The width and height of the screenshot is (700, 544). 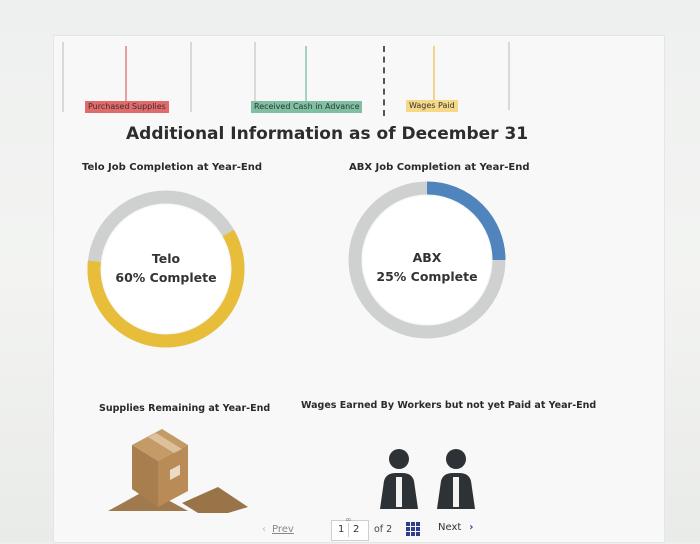 What do you see at coordinates (466, 532) in the screenshot?
I see `next-button: Next ›` at bounding box center [466, 532].